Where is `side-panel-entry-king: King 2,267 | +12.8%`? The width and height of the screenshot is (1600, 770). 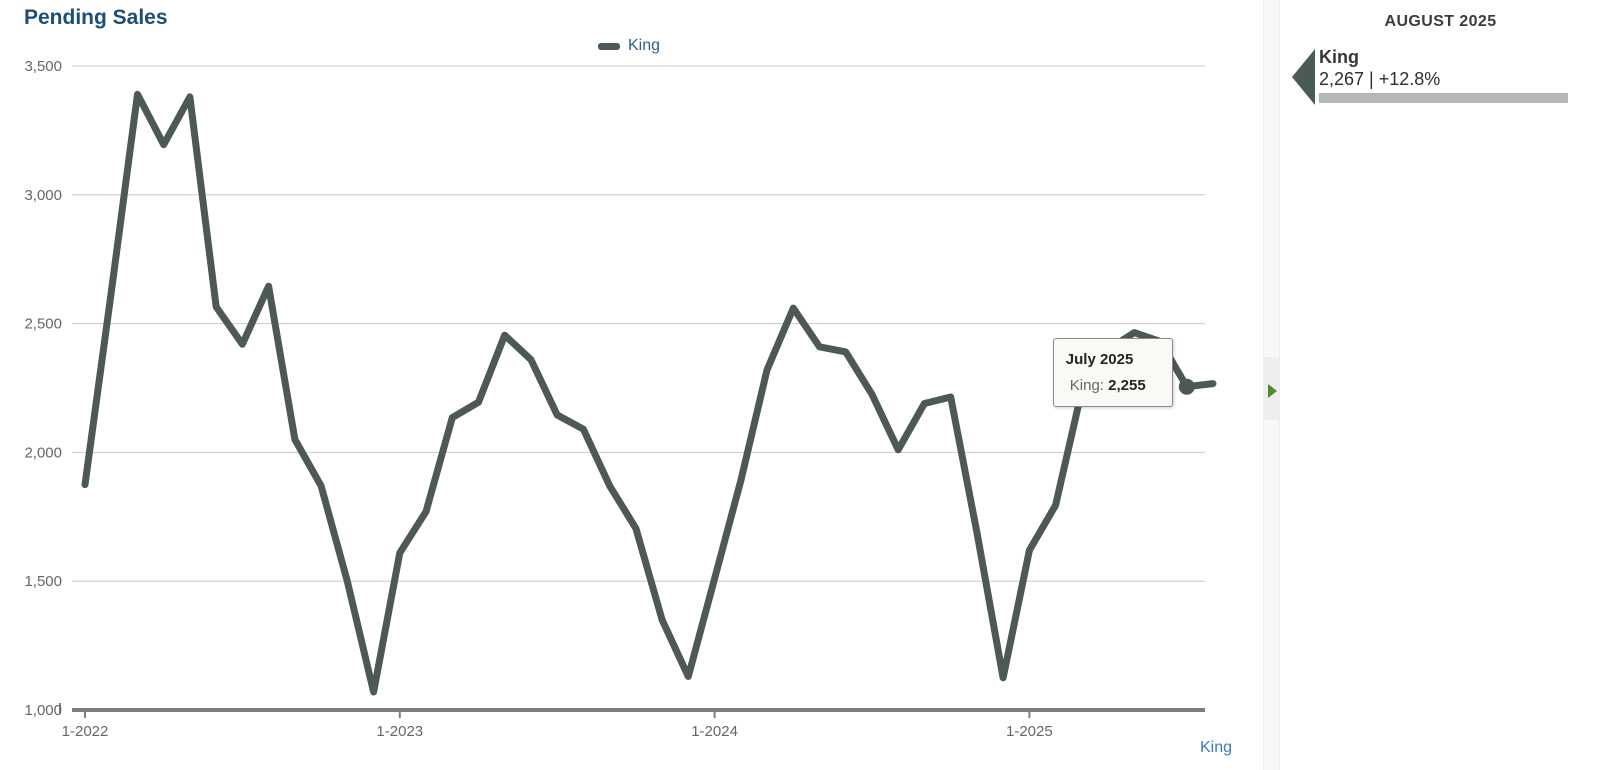
side-panel-entry-king: King 2,267 | +12.8% is located at coordinates (1440, 78).